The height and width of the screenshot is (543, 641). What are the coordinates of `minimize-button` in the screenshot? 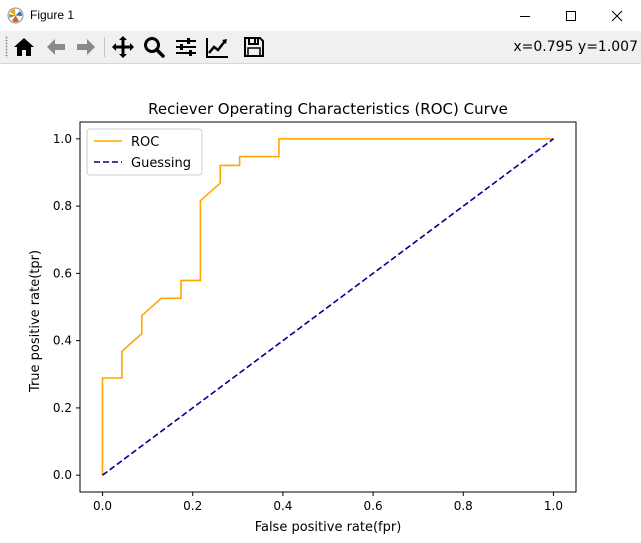 It's located at (525, 15).